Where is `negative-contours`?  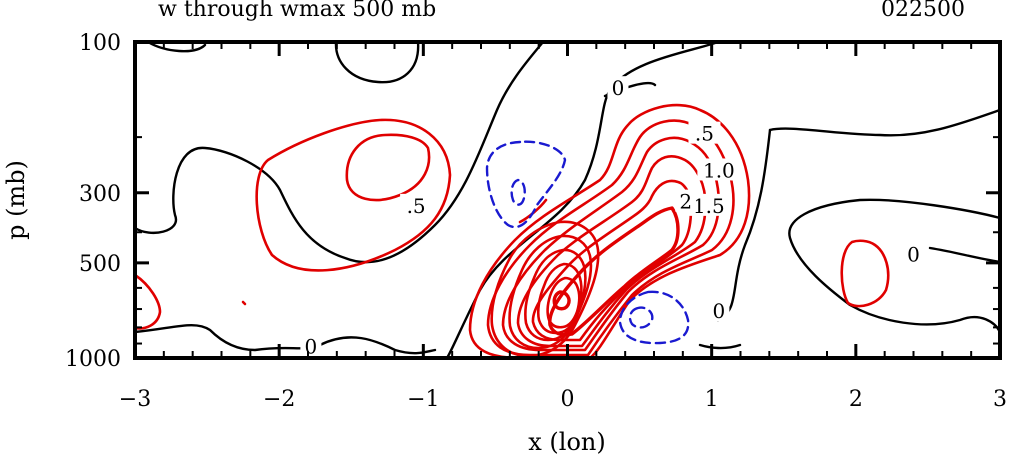 negative-contours is located at coordinates (587, 242).